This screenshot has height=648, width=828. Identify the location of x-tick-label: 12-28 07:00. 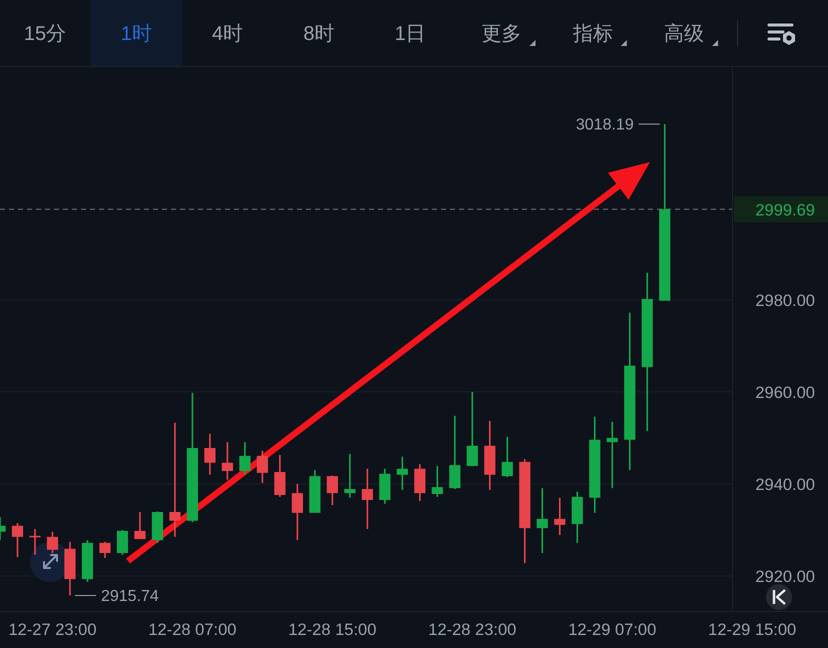
(192, 630).